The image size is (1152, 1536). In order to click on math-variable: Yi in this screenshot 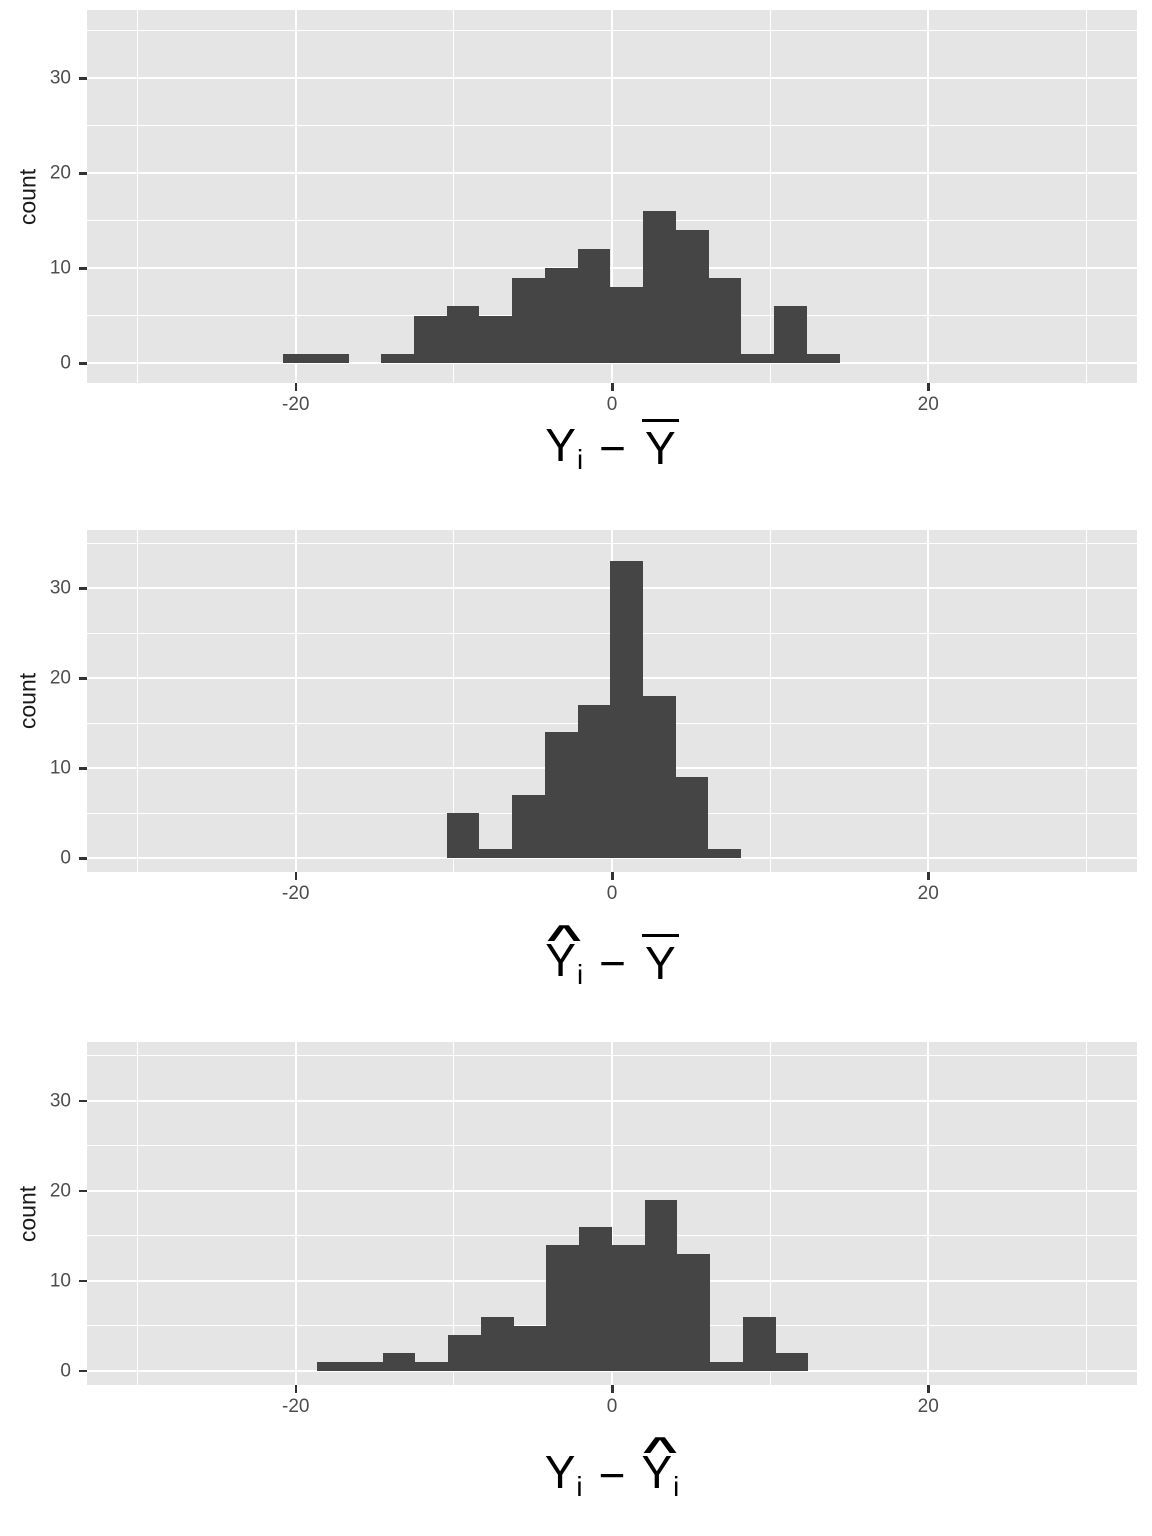, I will do `click(564, 1475)`.